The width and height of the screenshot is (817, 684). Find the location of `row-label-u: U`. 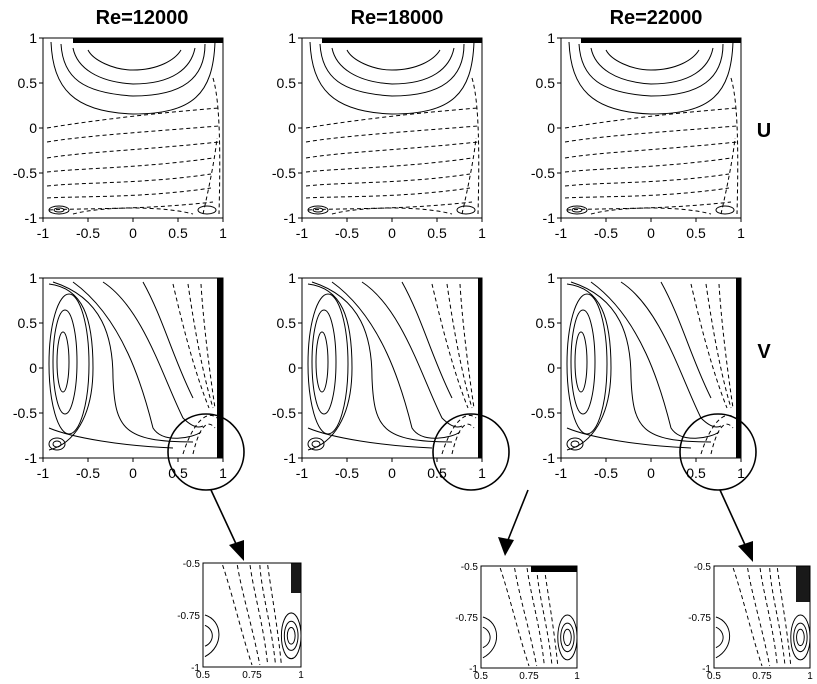

row-label-u: U is located at coordinates (764, 131).